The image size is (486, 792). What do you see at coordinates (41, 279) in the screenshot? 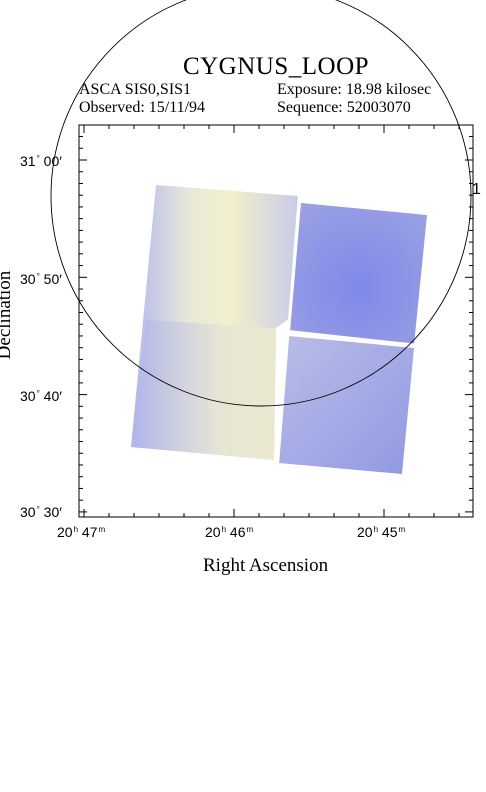
I see `y-tick-label: 30° 50′` at bounding box center [41, 279].